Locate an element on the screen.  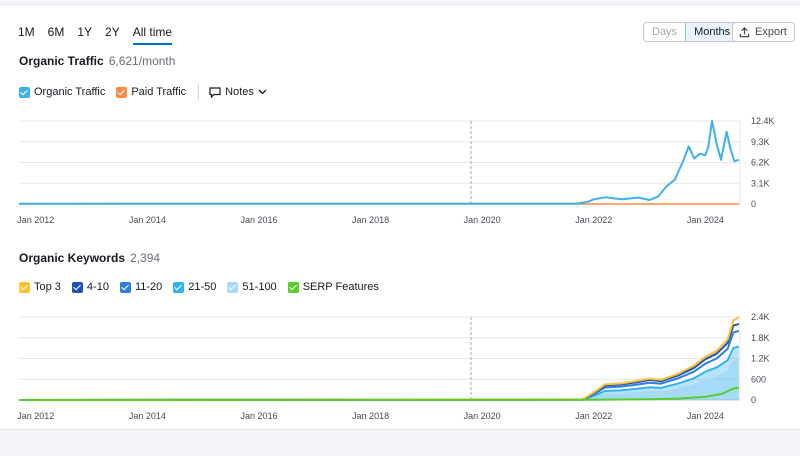
legend-top3-label: Top 3 is located at coordinates (47, 287).